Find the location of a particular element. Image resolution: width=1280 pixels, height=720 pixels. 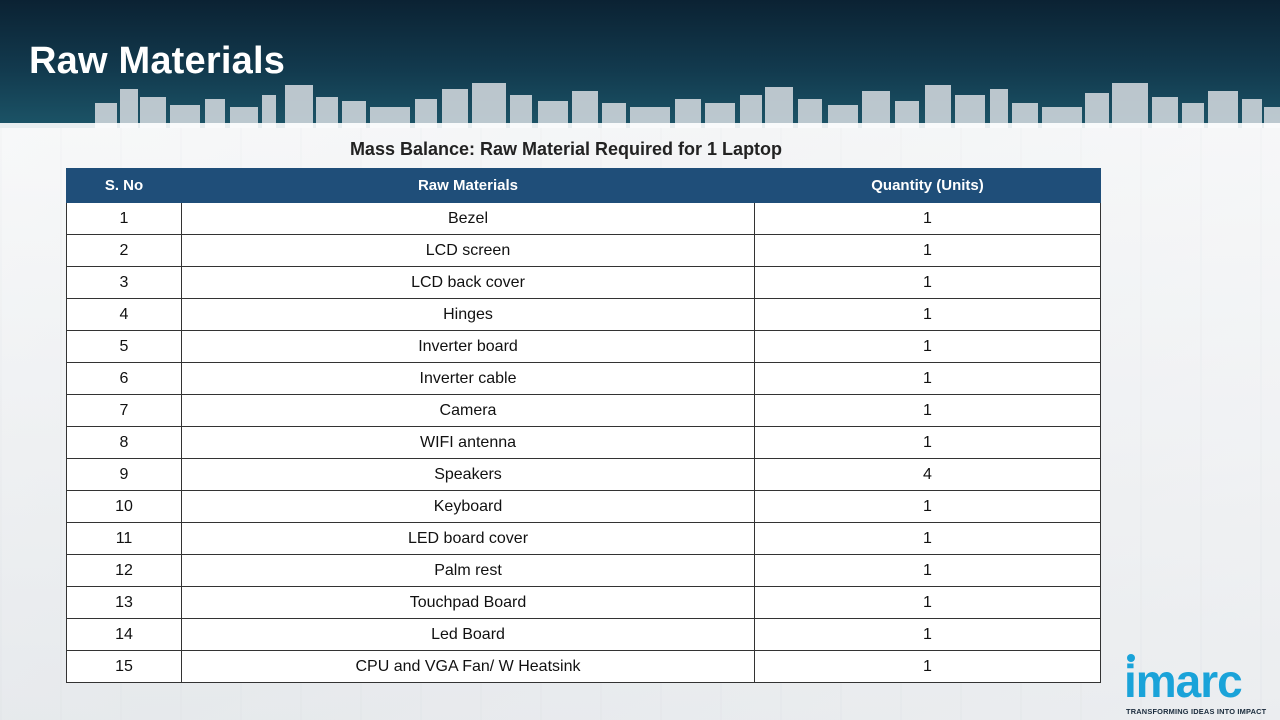

table-row: 11 LED board cover 1 is located at coordinates (583, 538).